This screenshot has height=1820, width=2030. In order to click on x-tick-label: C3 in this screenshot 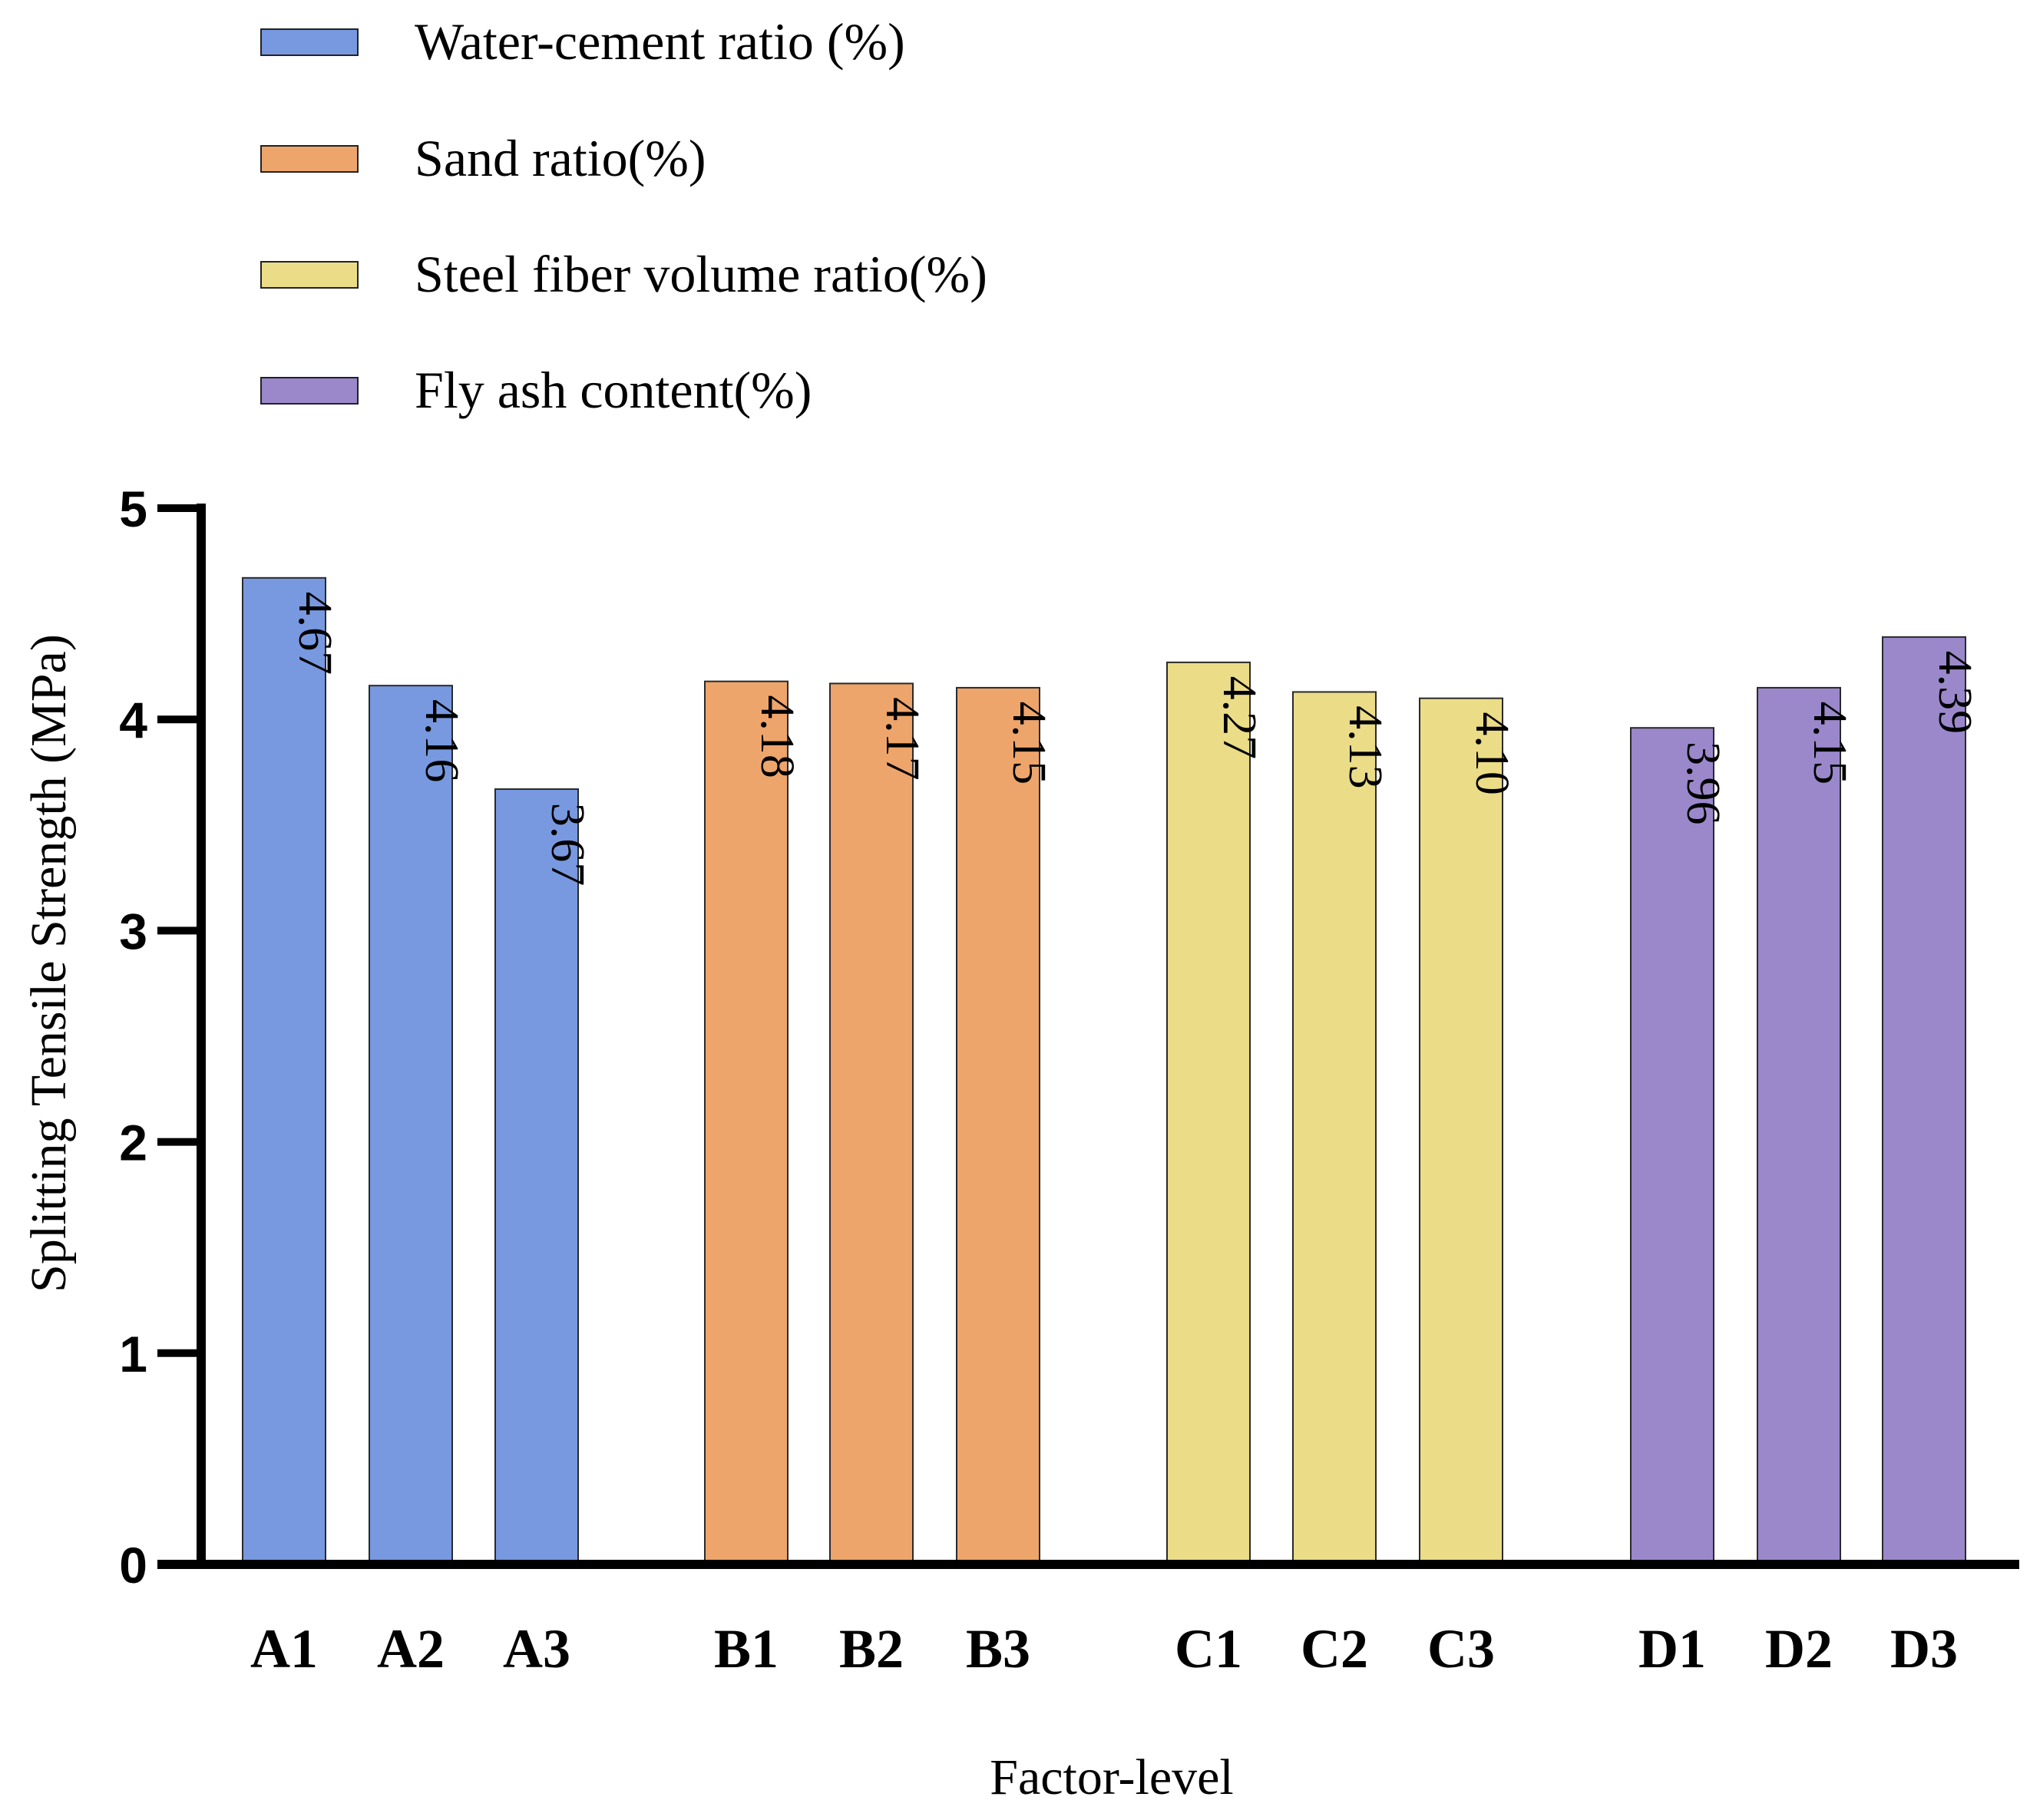, I will do `click(1461, 1649)`.